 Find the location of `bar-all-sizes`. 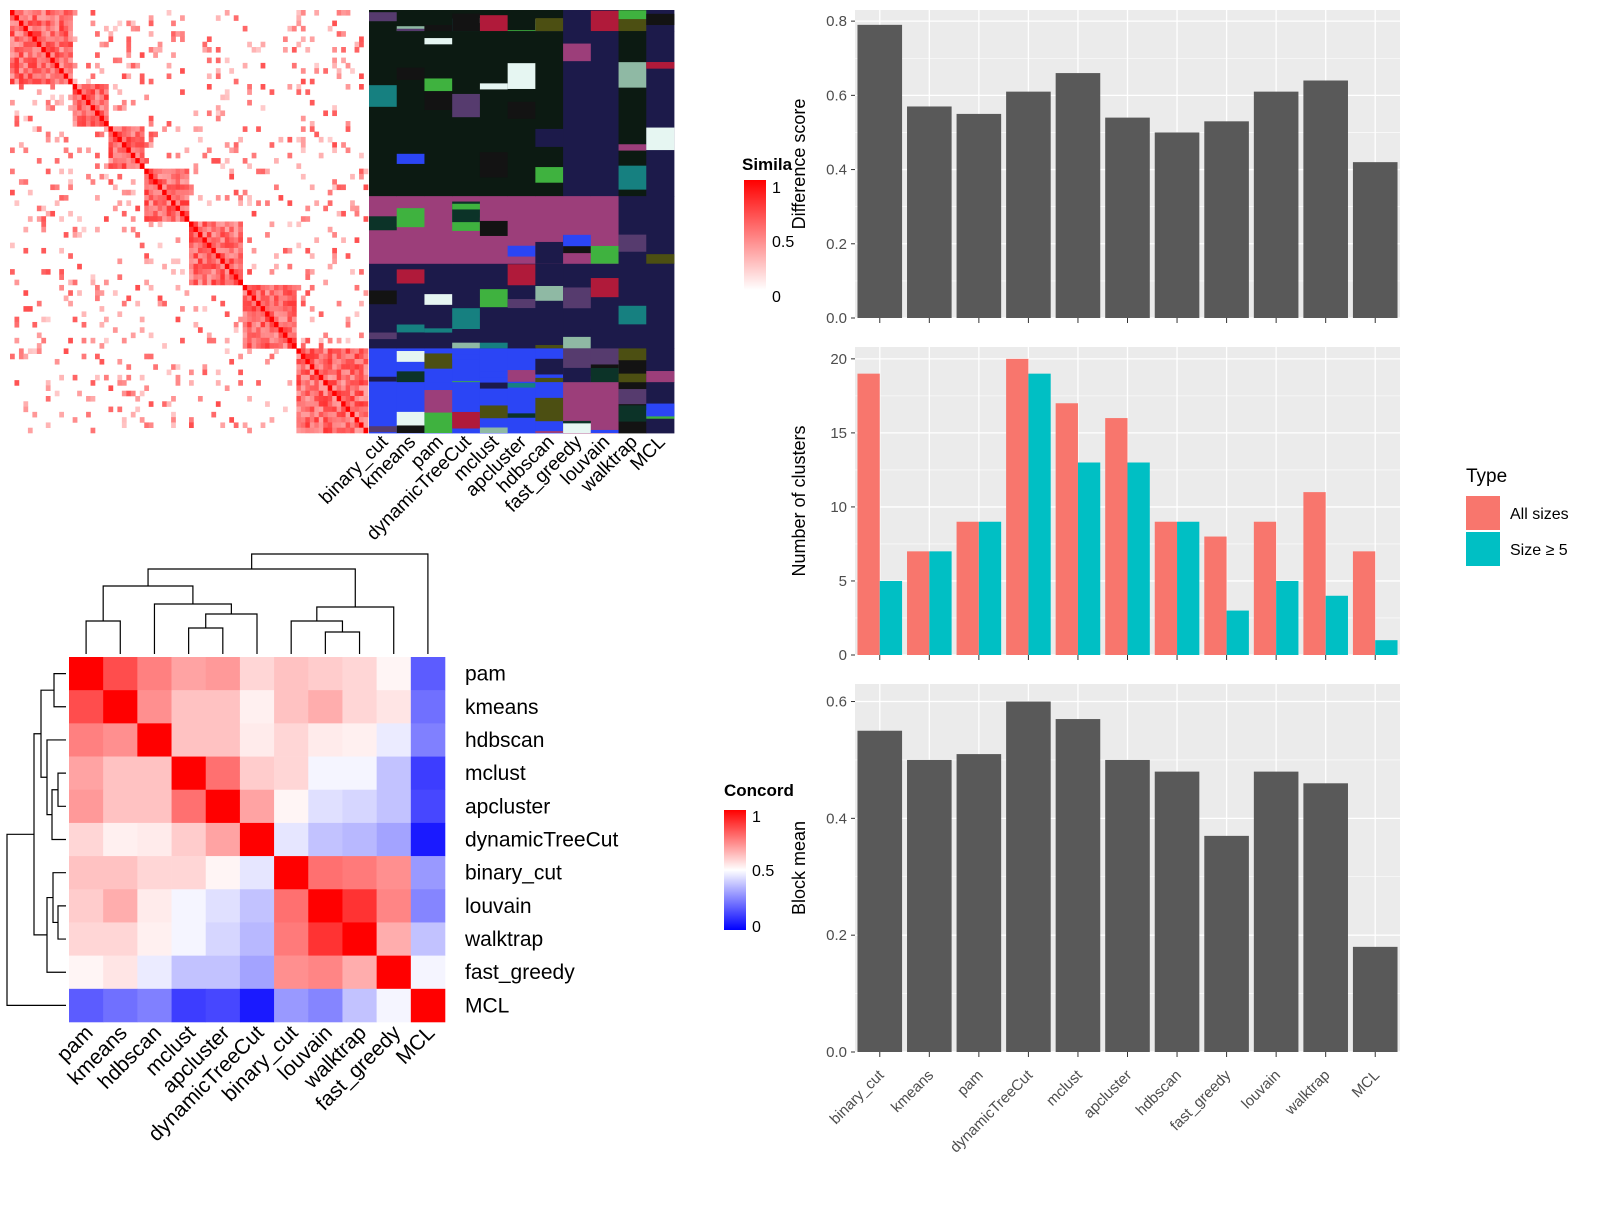

bar-all-sizes is located at coordinates (1066, 529).